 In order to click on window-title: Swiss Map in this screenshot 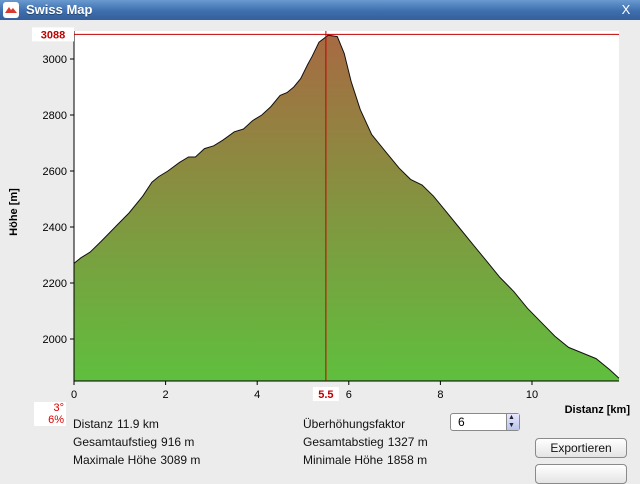, I will do `click(59, 9)`.